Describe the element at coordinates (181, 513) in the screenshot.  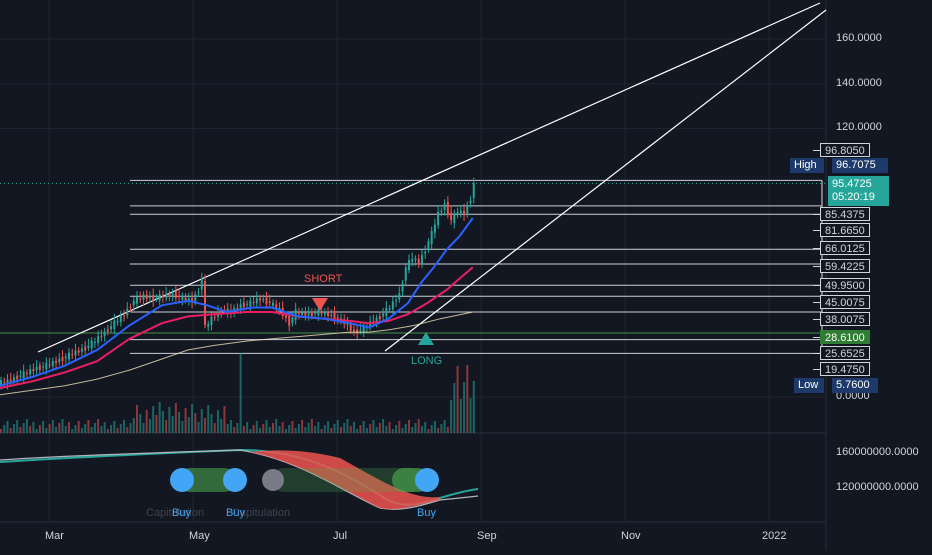
I see `buy-signal-label: Buy` at that location.